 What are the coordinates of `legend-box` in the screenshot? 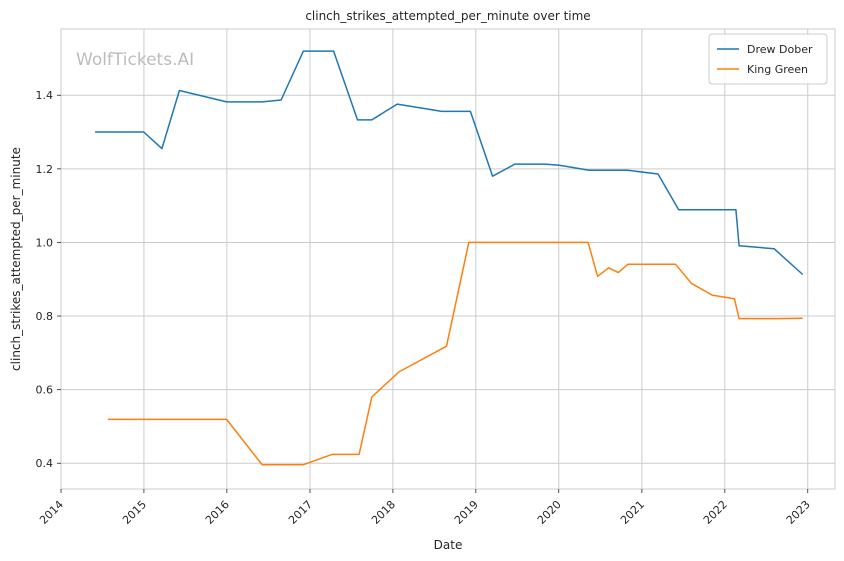 It's located at (768, 59).